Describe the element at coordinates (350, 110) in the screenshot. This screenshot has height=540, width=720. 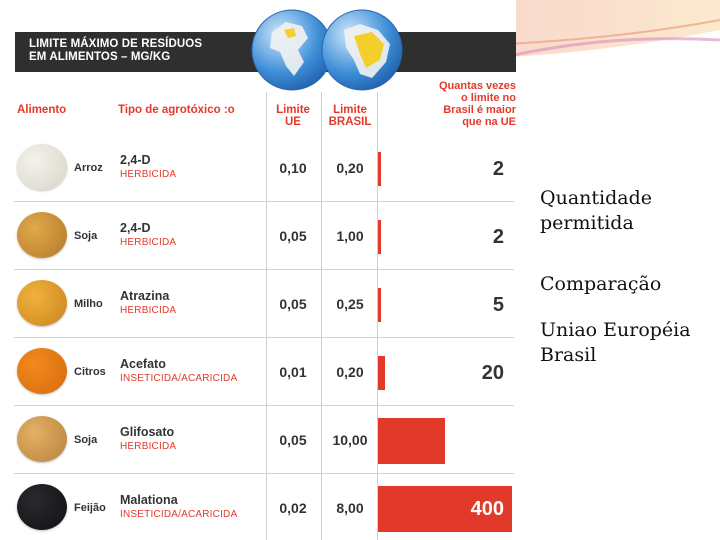
I see `header-limit-br-line1: Limite` at that location.